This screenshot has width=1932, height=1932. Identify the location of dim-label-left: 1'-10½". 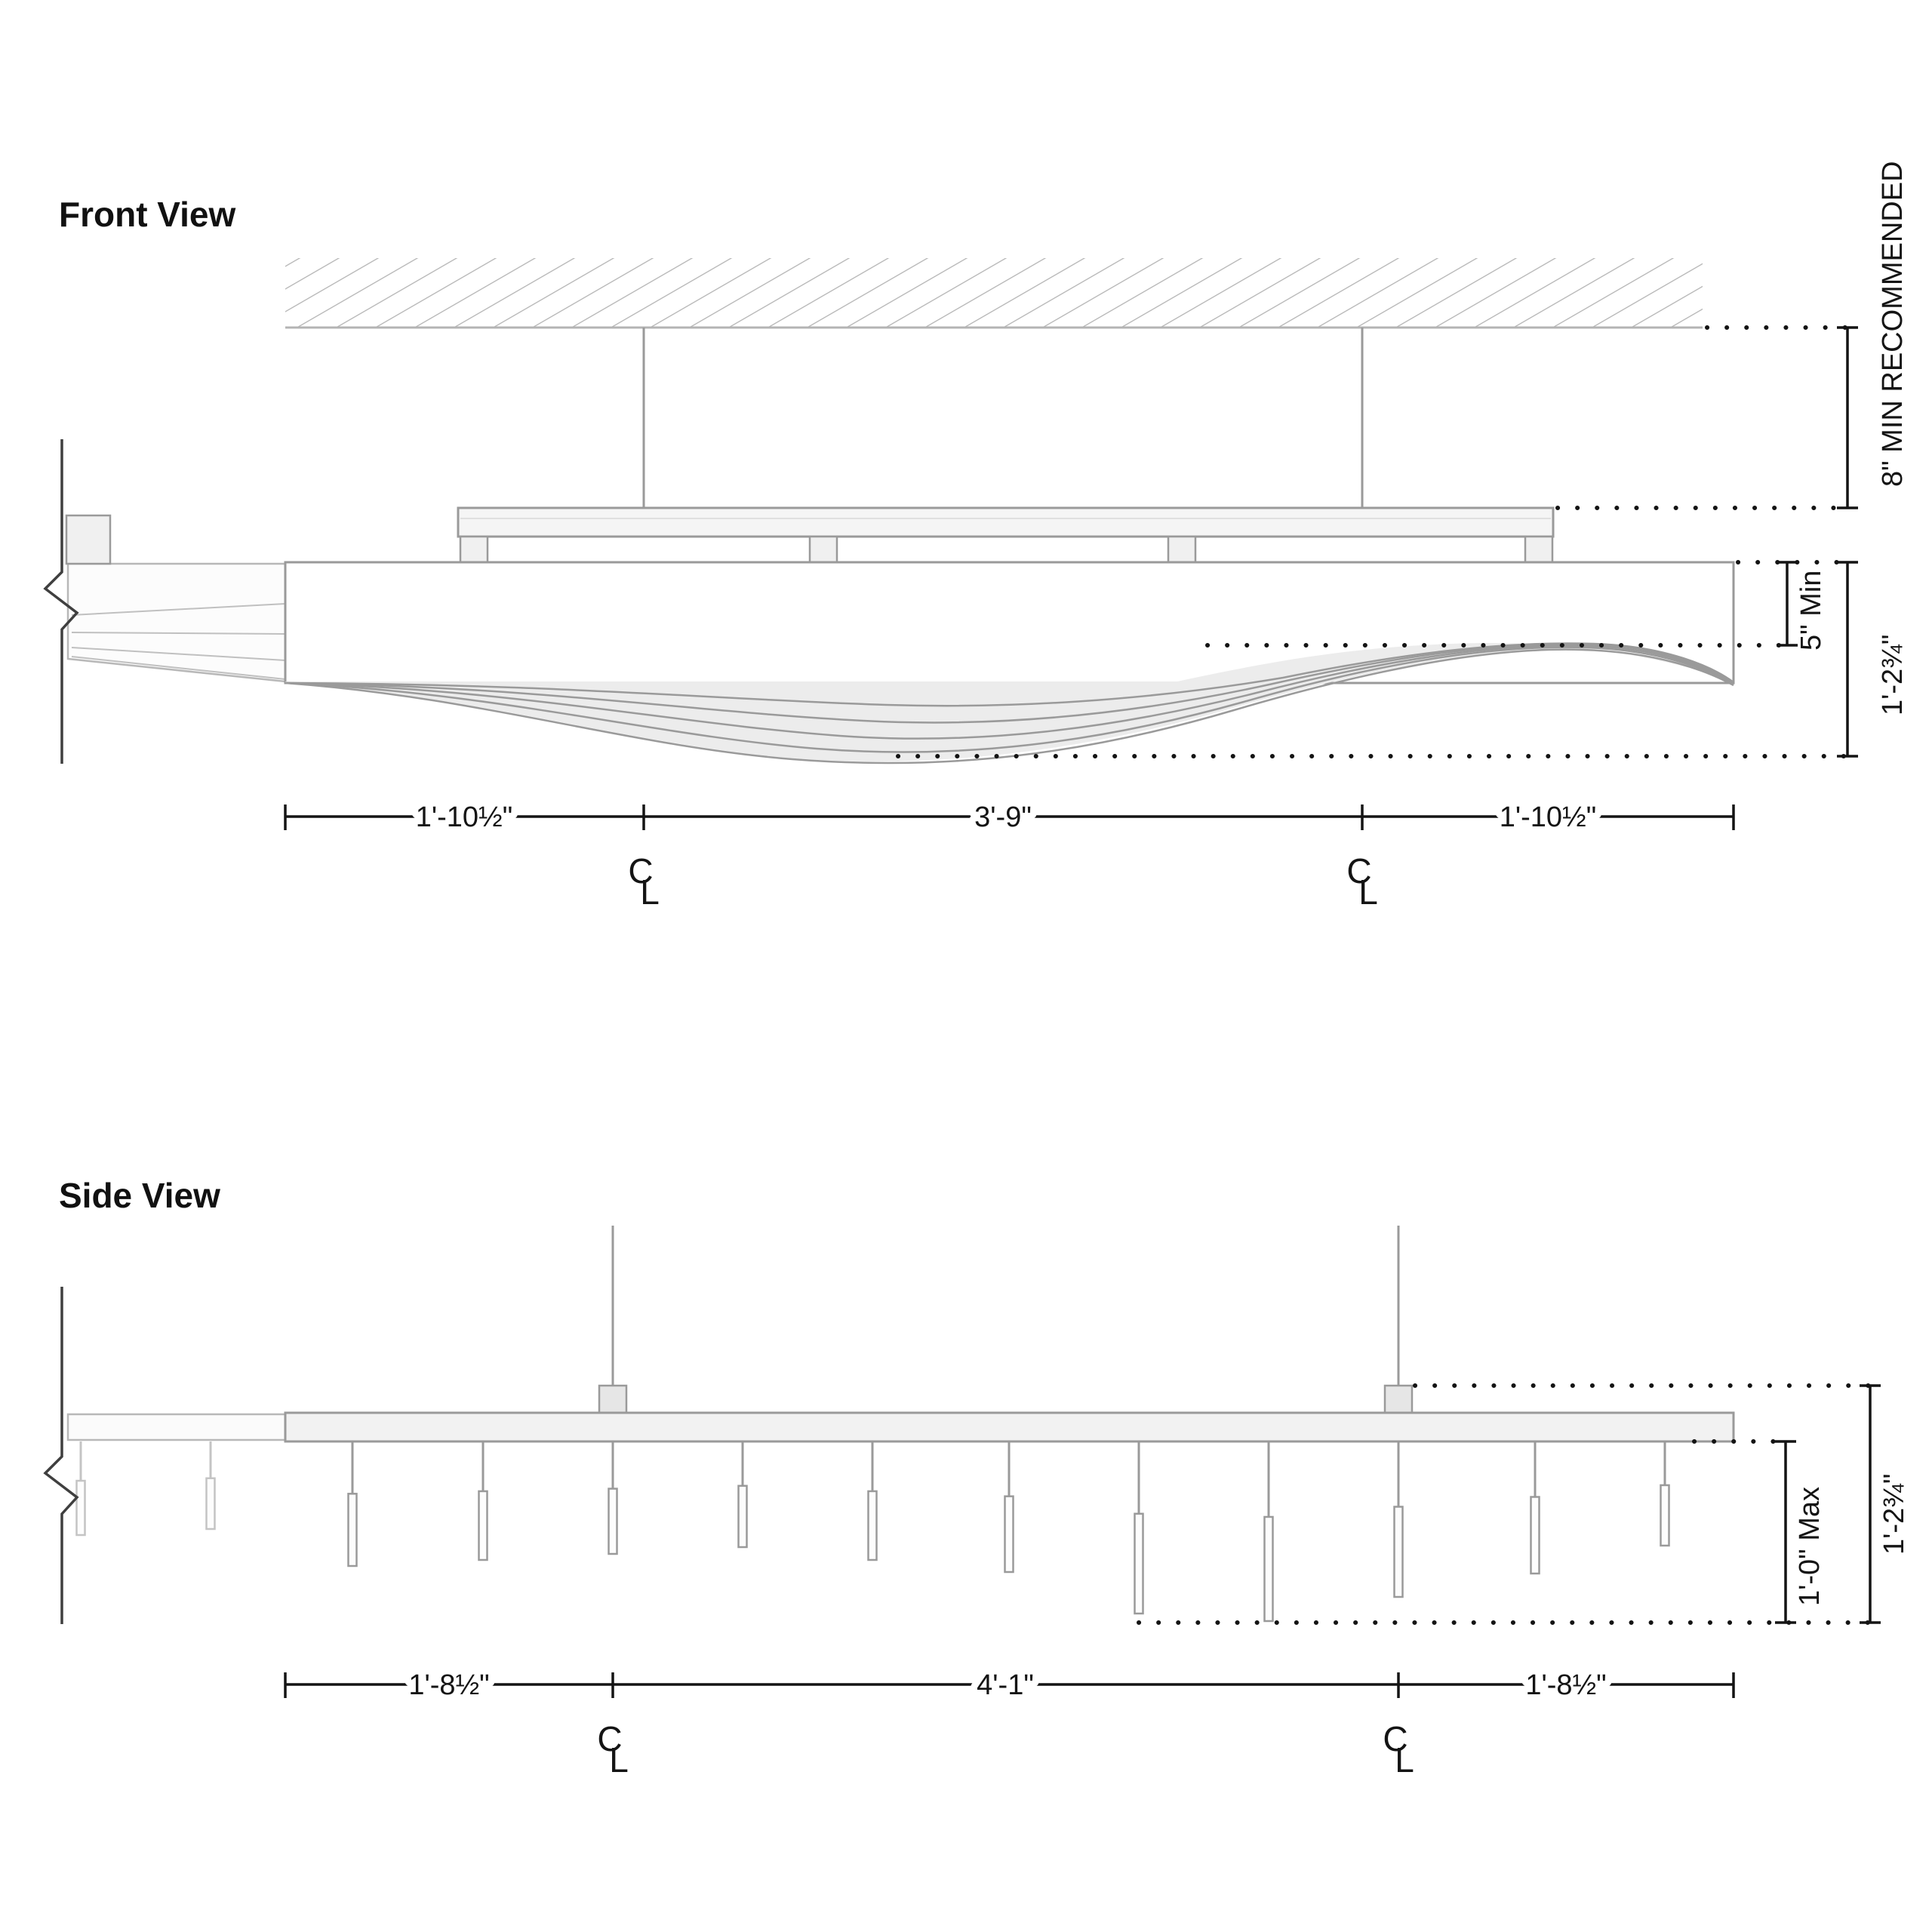
(464, 817).